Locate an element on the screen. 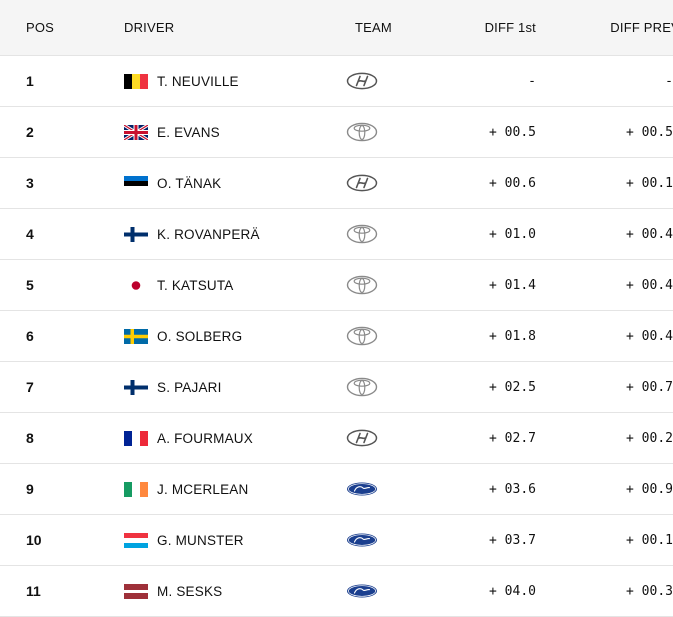 The height and width of the screenshot is (617, 673). diff-first: - is located at coordinates (532, 81).